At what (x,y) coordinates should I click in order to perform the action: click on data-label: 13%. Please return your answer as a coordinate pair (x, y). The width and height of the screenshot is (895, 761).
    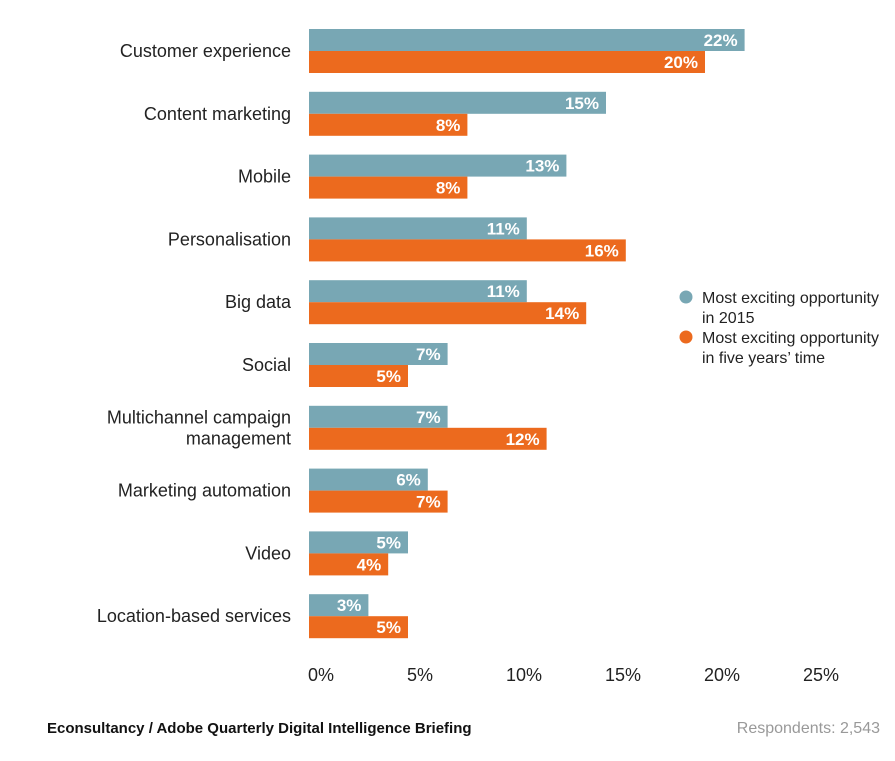
    Looking at the image, I should click on (542, 166).